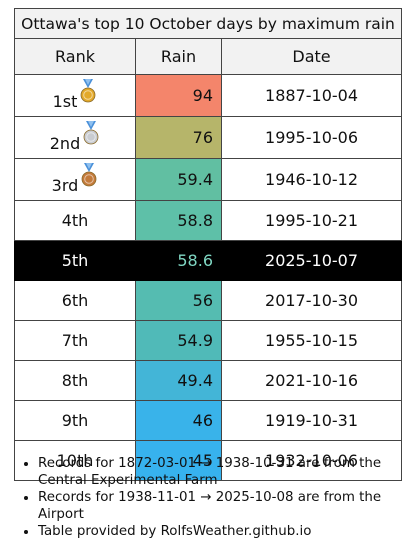  I want to click on rank-cell: 3rd, so click(75, 179).